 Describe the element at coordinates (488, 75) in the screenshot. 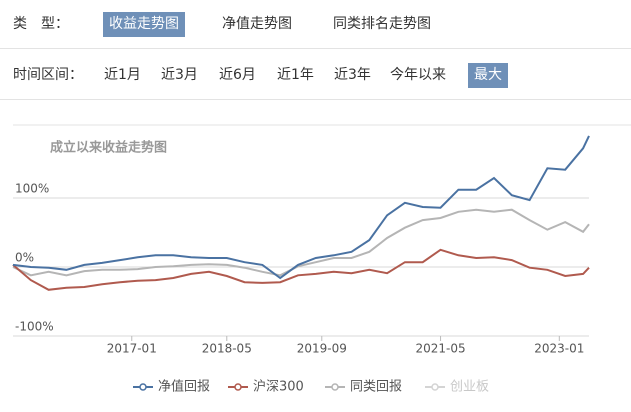

I see `filter-option: 最大` at that location.